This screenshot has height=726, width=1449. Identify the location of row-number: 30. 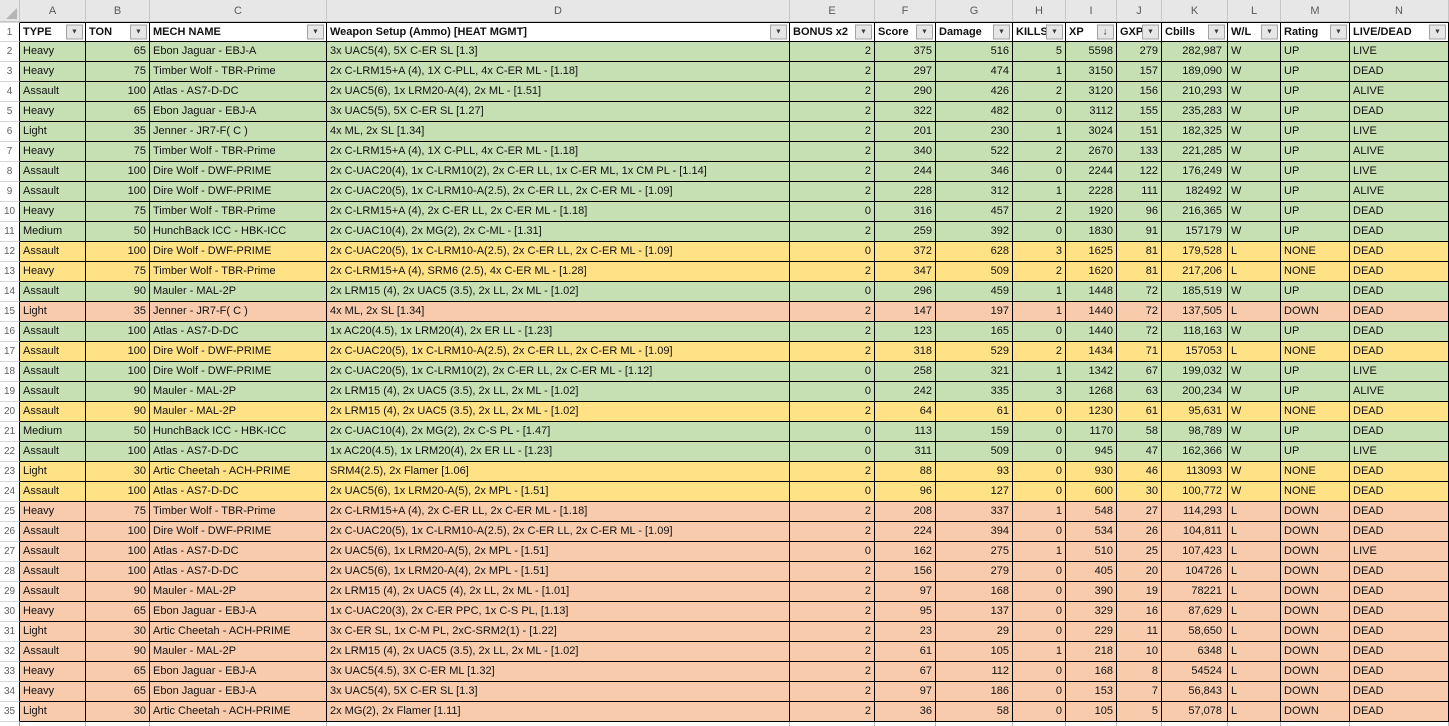
(10, 612).